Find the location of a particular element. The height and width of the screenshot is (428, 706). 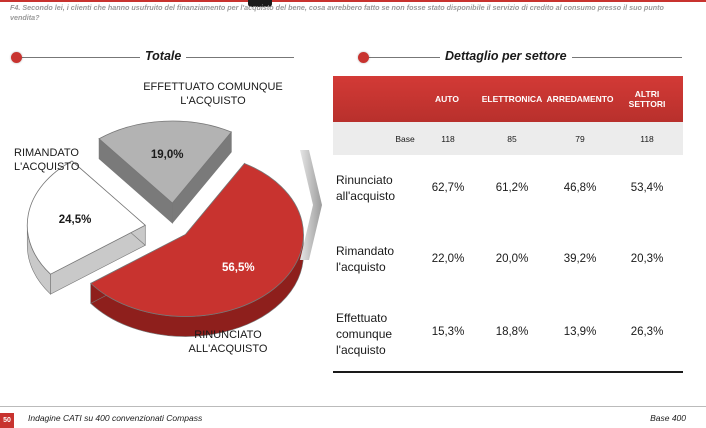

top-fragment is located at coordinates (260, 3).